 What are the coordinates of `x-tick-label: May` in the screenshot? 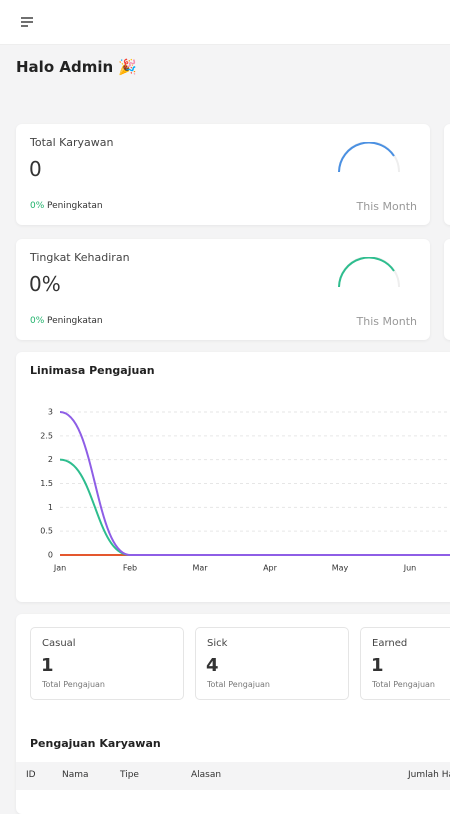 It's located at (340, 568).